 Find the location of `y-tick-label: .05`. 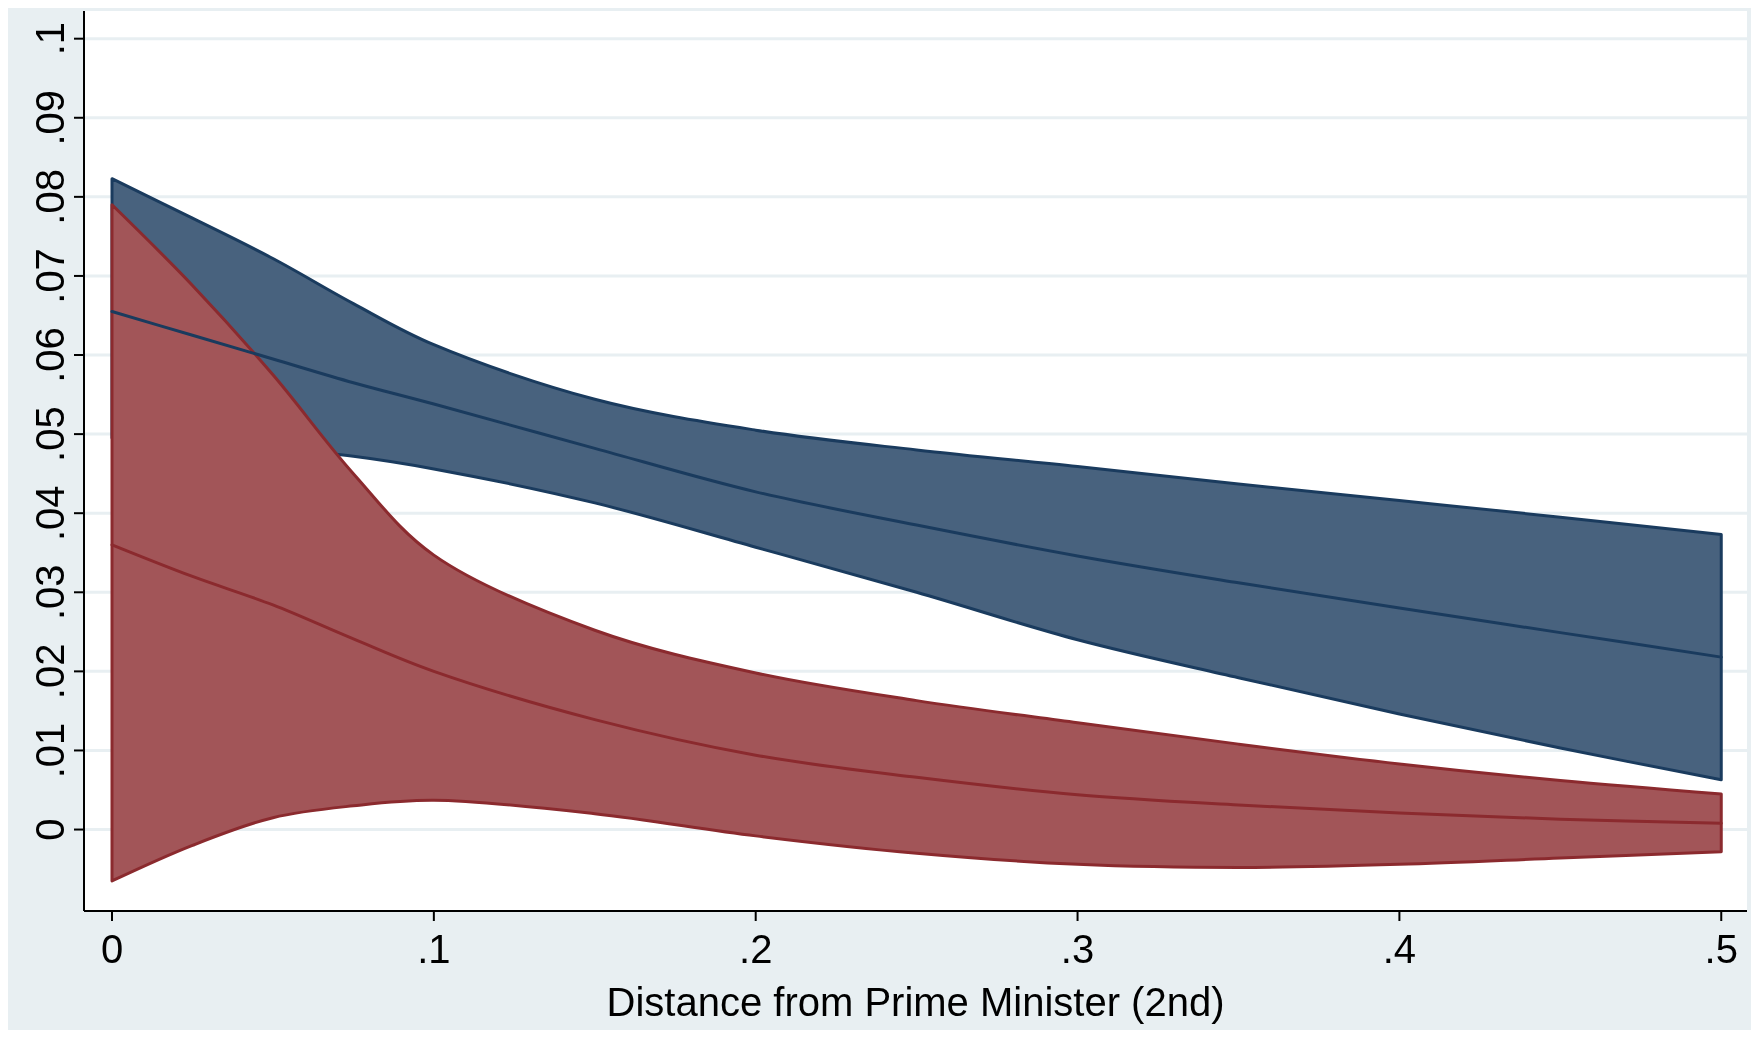

y-tick-label: .05 is located at coordinates (50, 434).